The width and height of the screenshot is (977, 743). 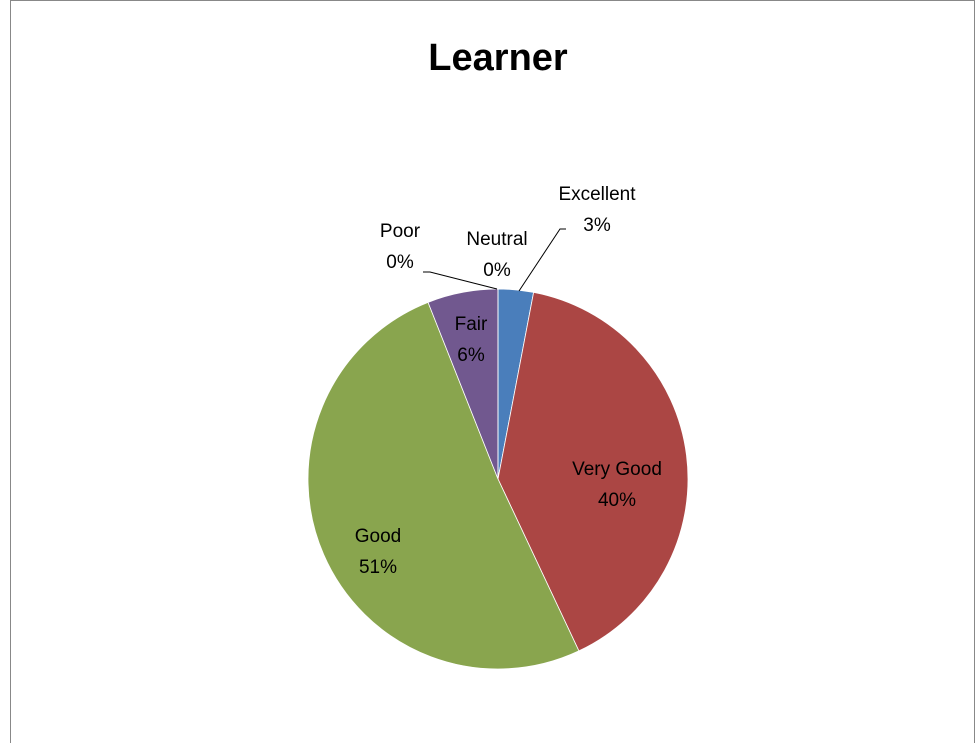 I want to click on slice-category-label: Poor, so click(x=400, y=231).